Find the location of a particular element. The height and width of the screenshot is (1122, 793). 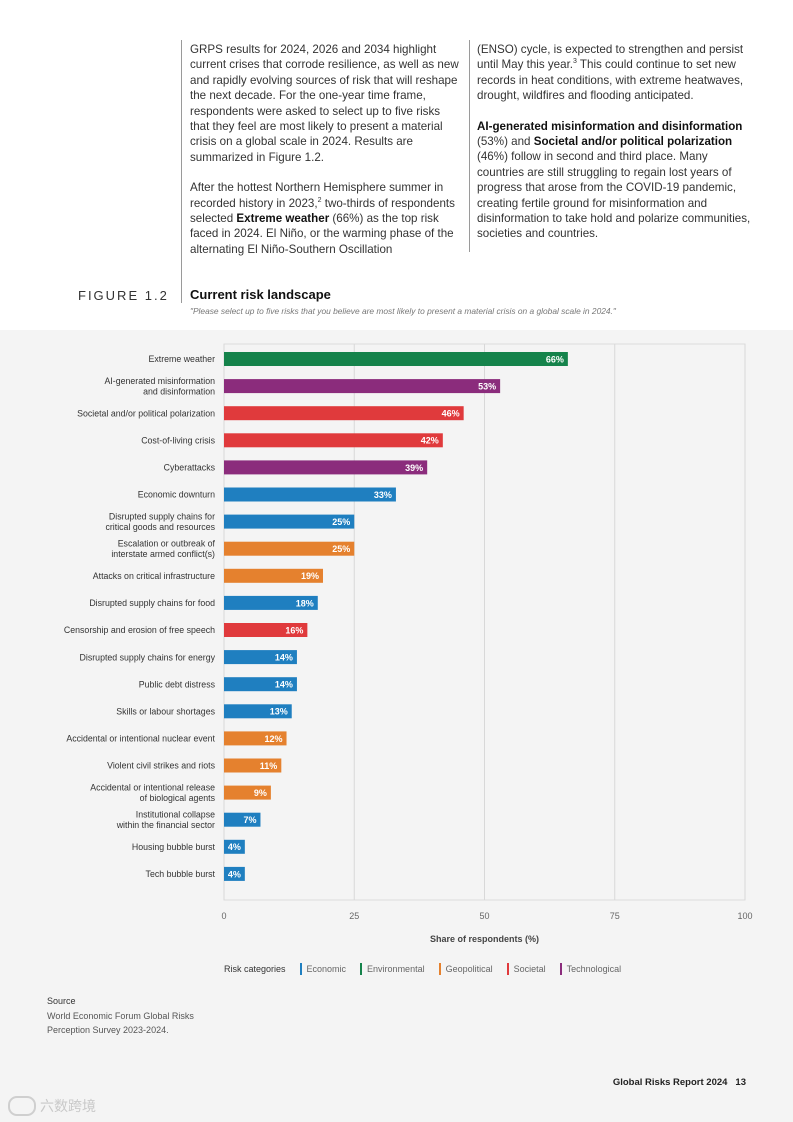

legend-label-environmental: Environmental is located at coordinates (396, 969).